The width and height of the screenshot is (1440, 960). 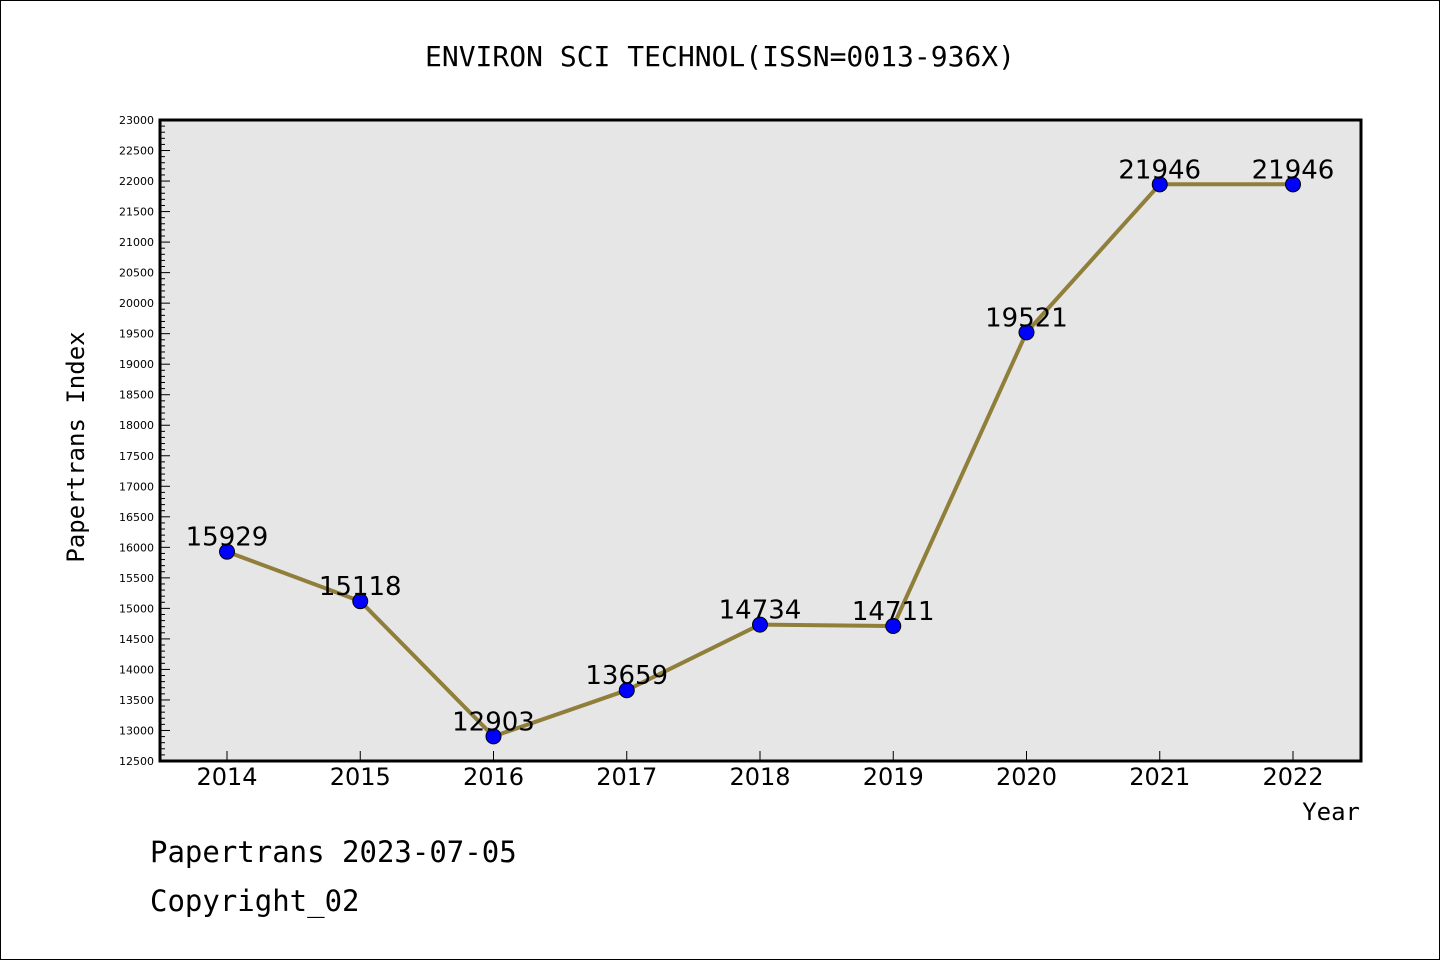 What do you see at coordinates (136, 730) in the screenshot?
I see `y-tick-label: 13000` at bounding box center [136, 730].